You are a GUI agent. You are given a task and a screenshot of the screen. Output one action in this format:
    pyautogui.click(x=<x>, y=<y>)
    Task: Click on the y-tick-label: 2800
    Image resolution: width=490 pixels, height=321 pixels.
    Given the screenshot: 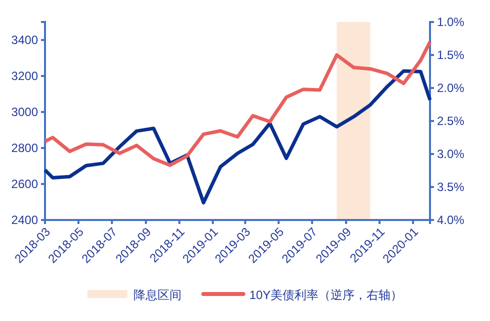 What is the action you would take?
    pyautogui.click(x=24, y=147)
    